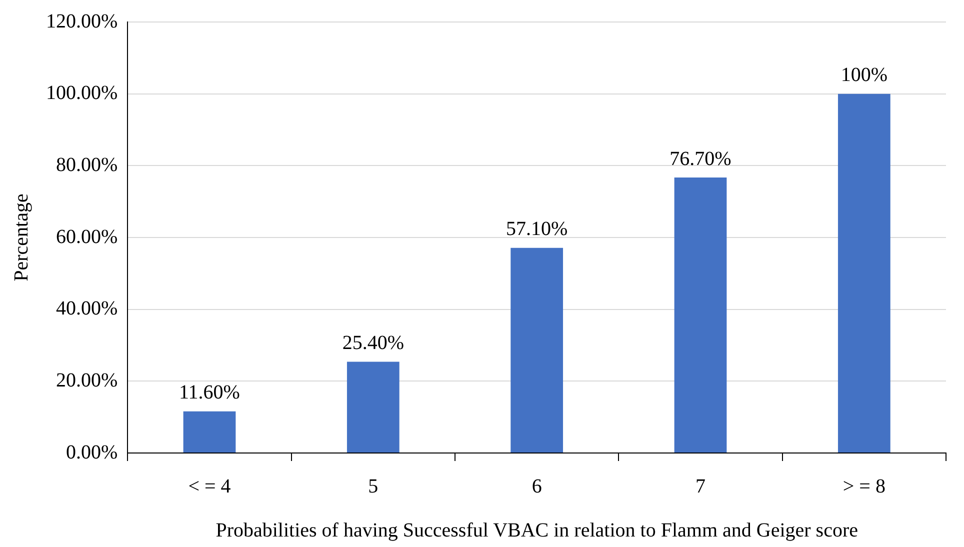 The width and height of the screenshot is (964, 547). Describe the element at coordinates (87, 309) in the screenshot. I see `y-tick-label: 40.00%` at that location.